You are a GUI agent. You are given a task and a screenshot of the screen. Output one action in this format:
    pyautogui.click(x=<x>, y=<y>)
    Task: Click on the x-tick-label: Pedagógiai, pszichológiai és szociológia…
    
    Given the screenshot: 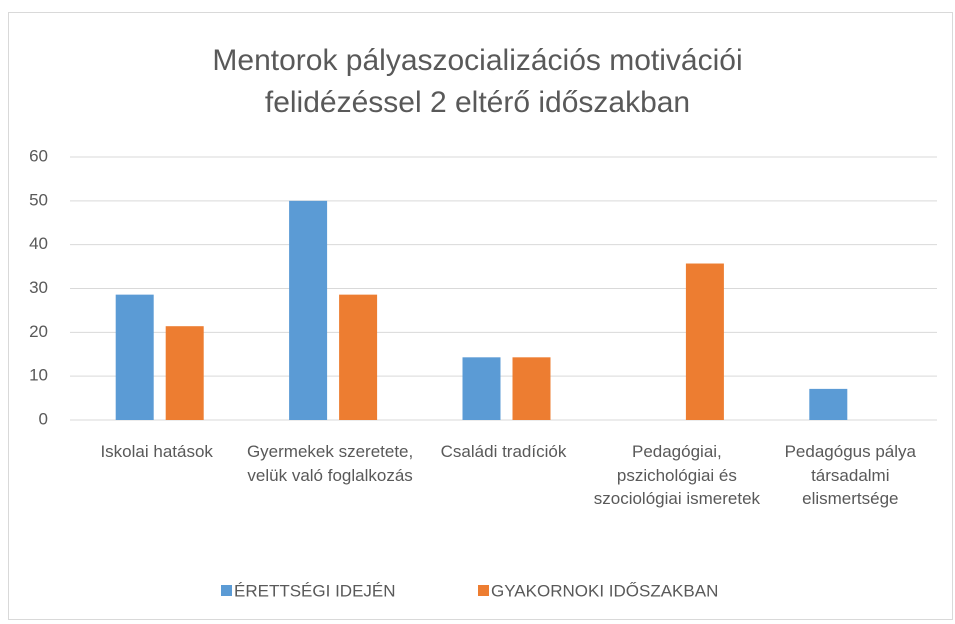 What is the action you would take?
    pyautogui.click(x=677, y=475)
    